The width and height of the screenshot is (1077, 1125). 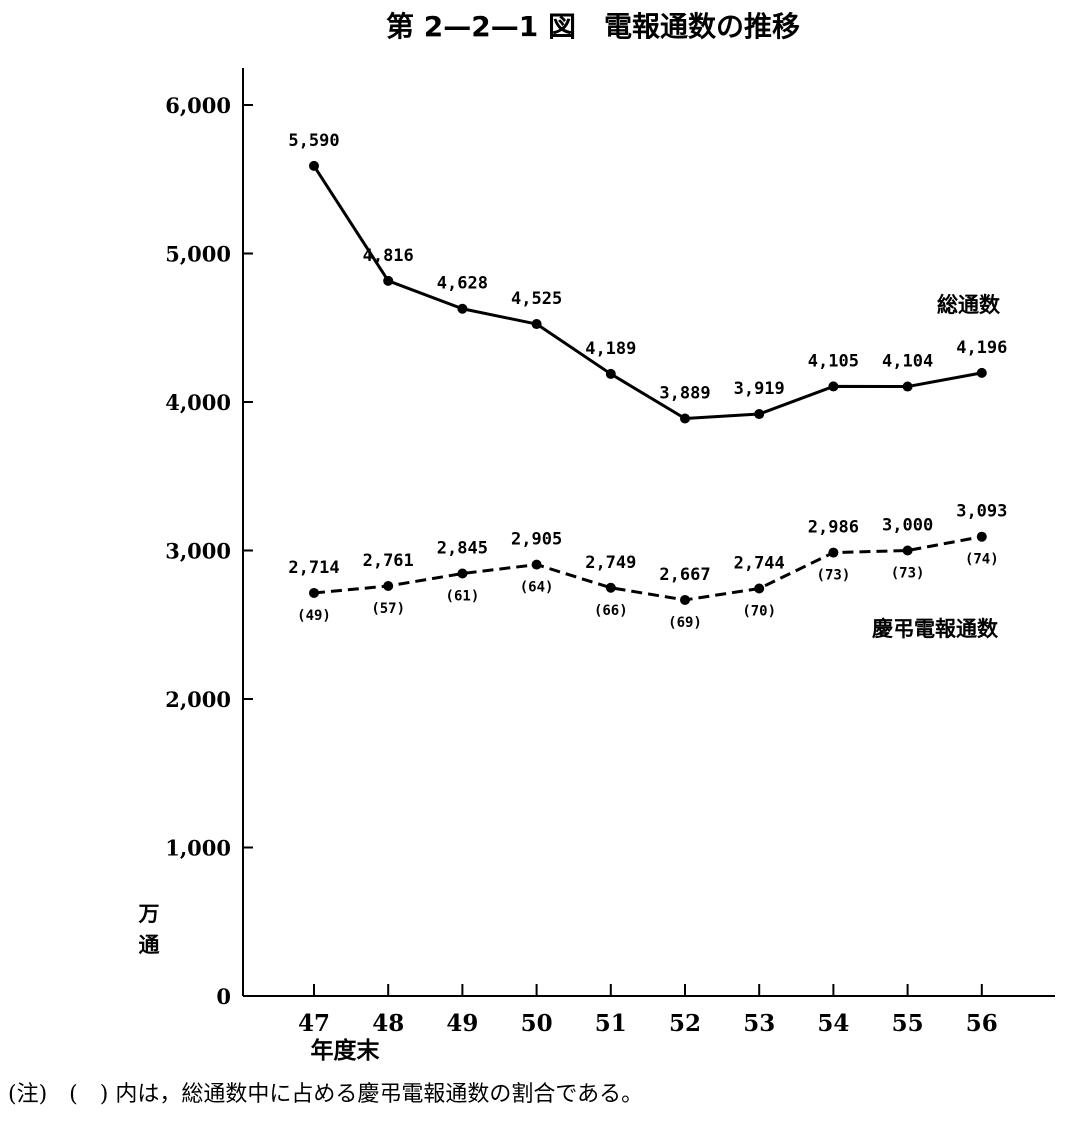 What do you see at coordinates (833, 1023) in the screenshot?
I see `x-tick-label: 54` at bounding box center [833, 1023].